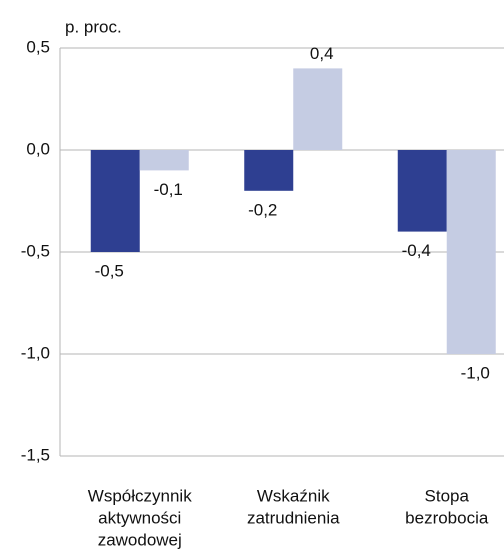 This screenshot has height=560, width=504. What do you see at coordinates (139, 517) in the screenshot?
I see `x-tick-label: aktywności` at bounding box center [139, 517].